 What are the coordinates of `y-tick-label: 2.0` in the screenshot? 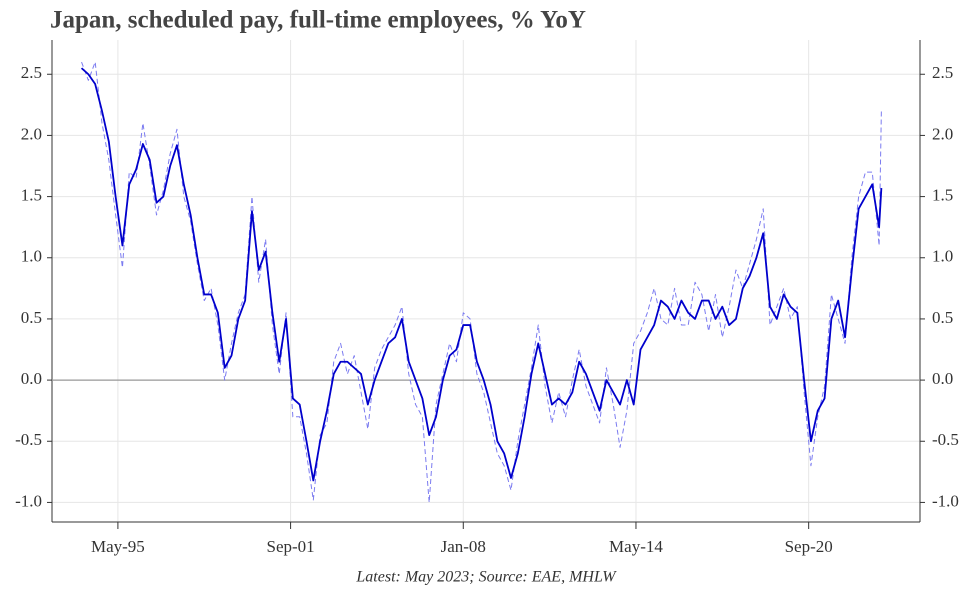 It's located at (31, 133).